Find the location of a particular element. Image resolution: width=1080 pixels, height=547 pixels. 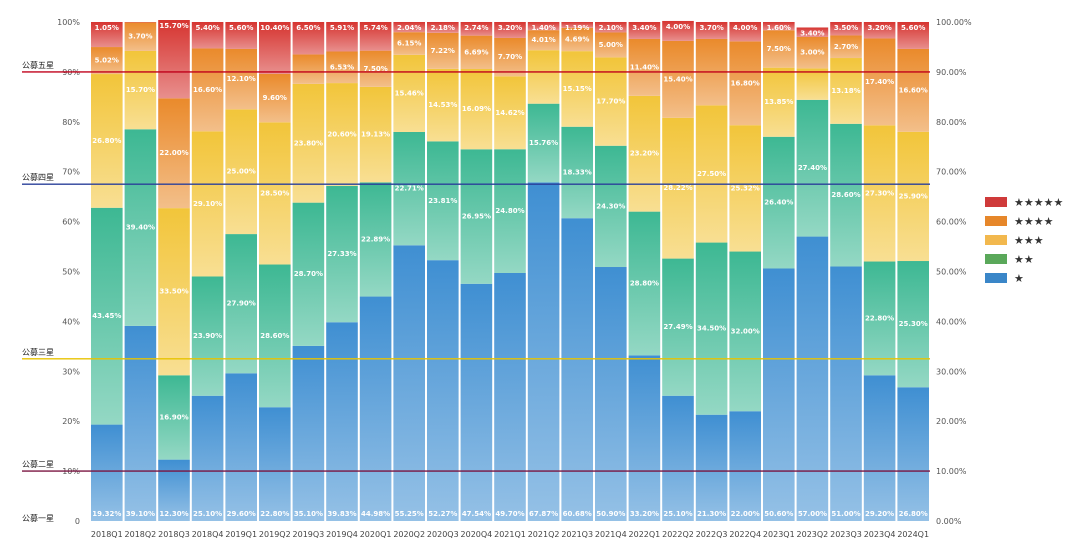

segment-label: 27.50% is located at coordinates (711, 174).